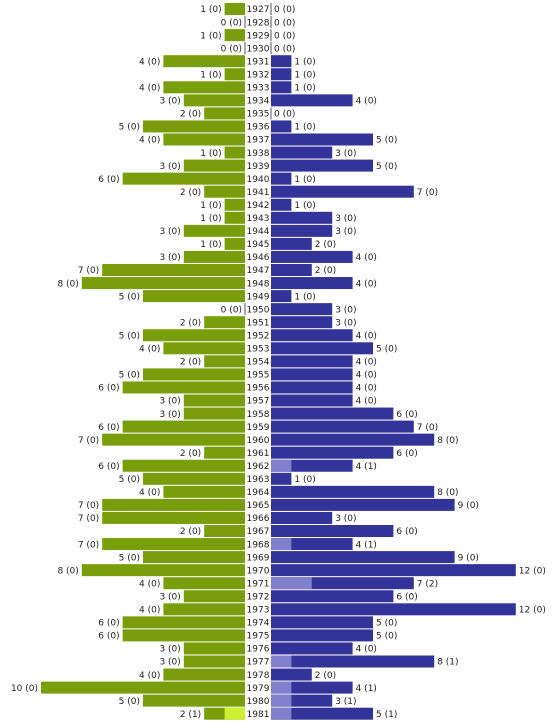 This screenshot has width=556, height=726. I want to click on bar-left-1940, so click(183, 178).